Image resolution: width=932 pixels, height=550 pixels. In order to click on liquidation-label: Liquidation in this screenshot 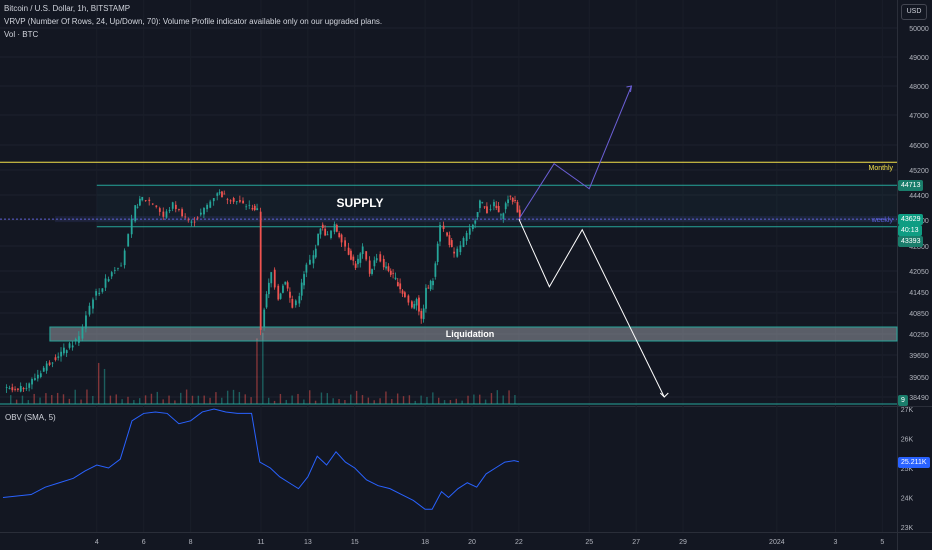, I will do `click(470, 334)`.